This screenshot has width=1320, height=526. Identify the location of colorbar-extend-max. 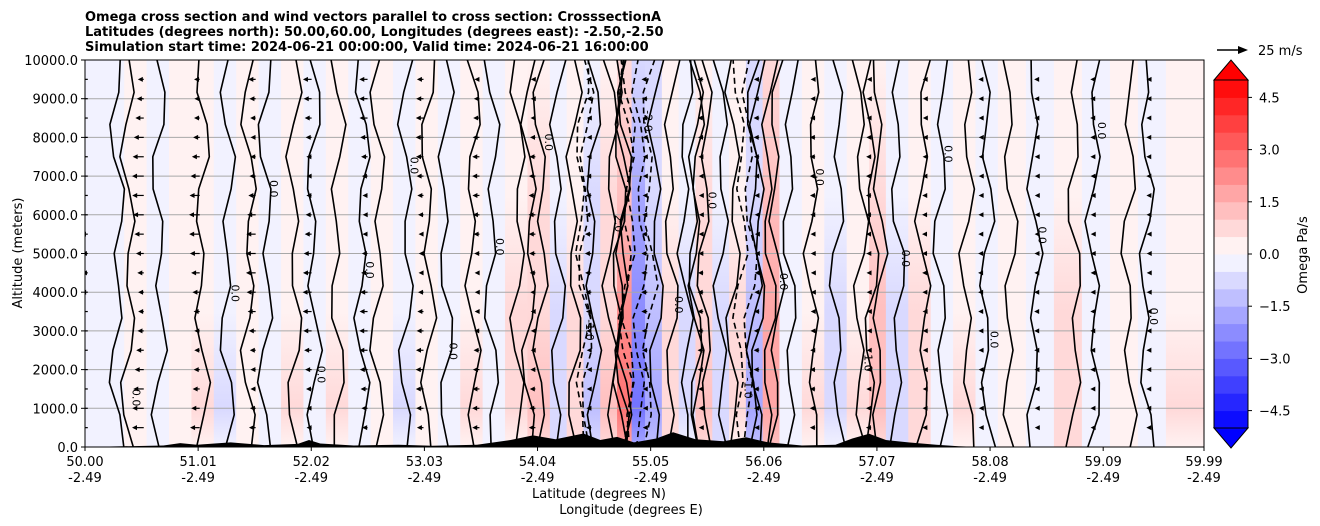
(1231, 70).